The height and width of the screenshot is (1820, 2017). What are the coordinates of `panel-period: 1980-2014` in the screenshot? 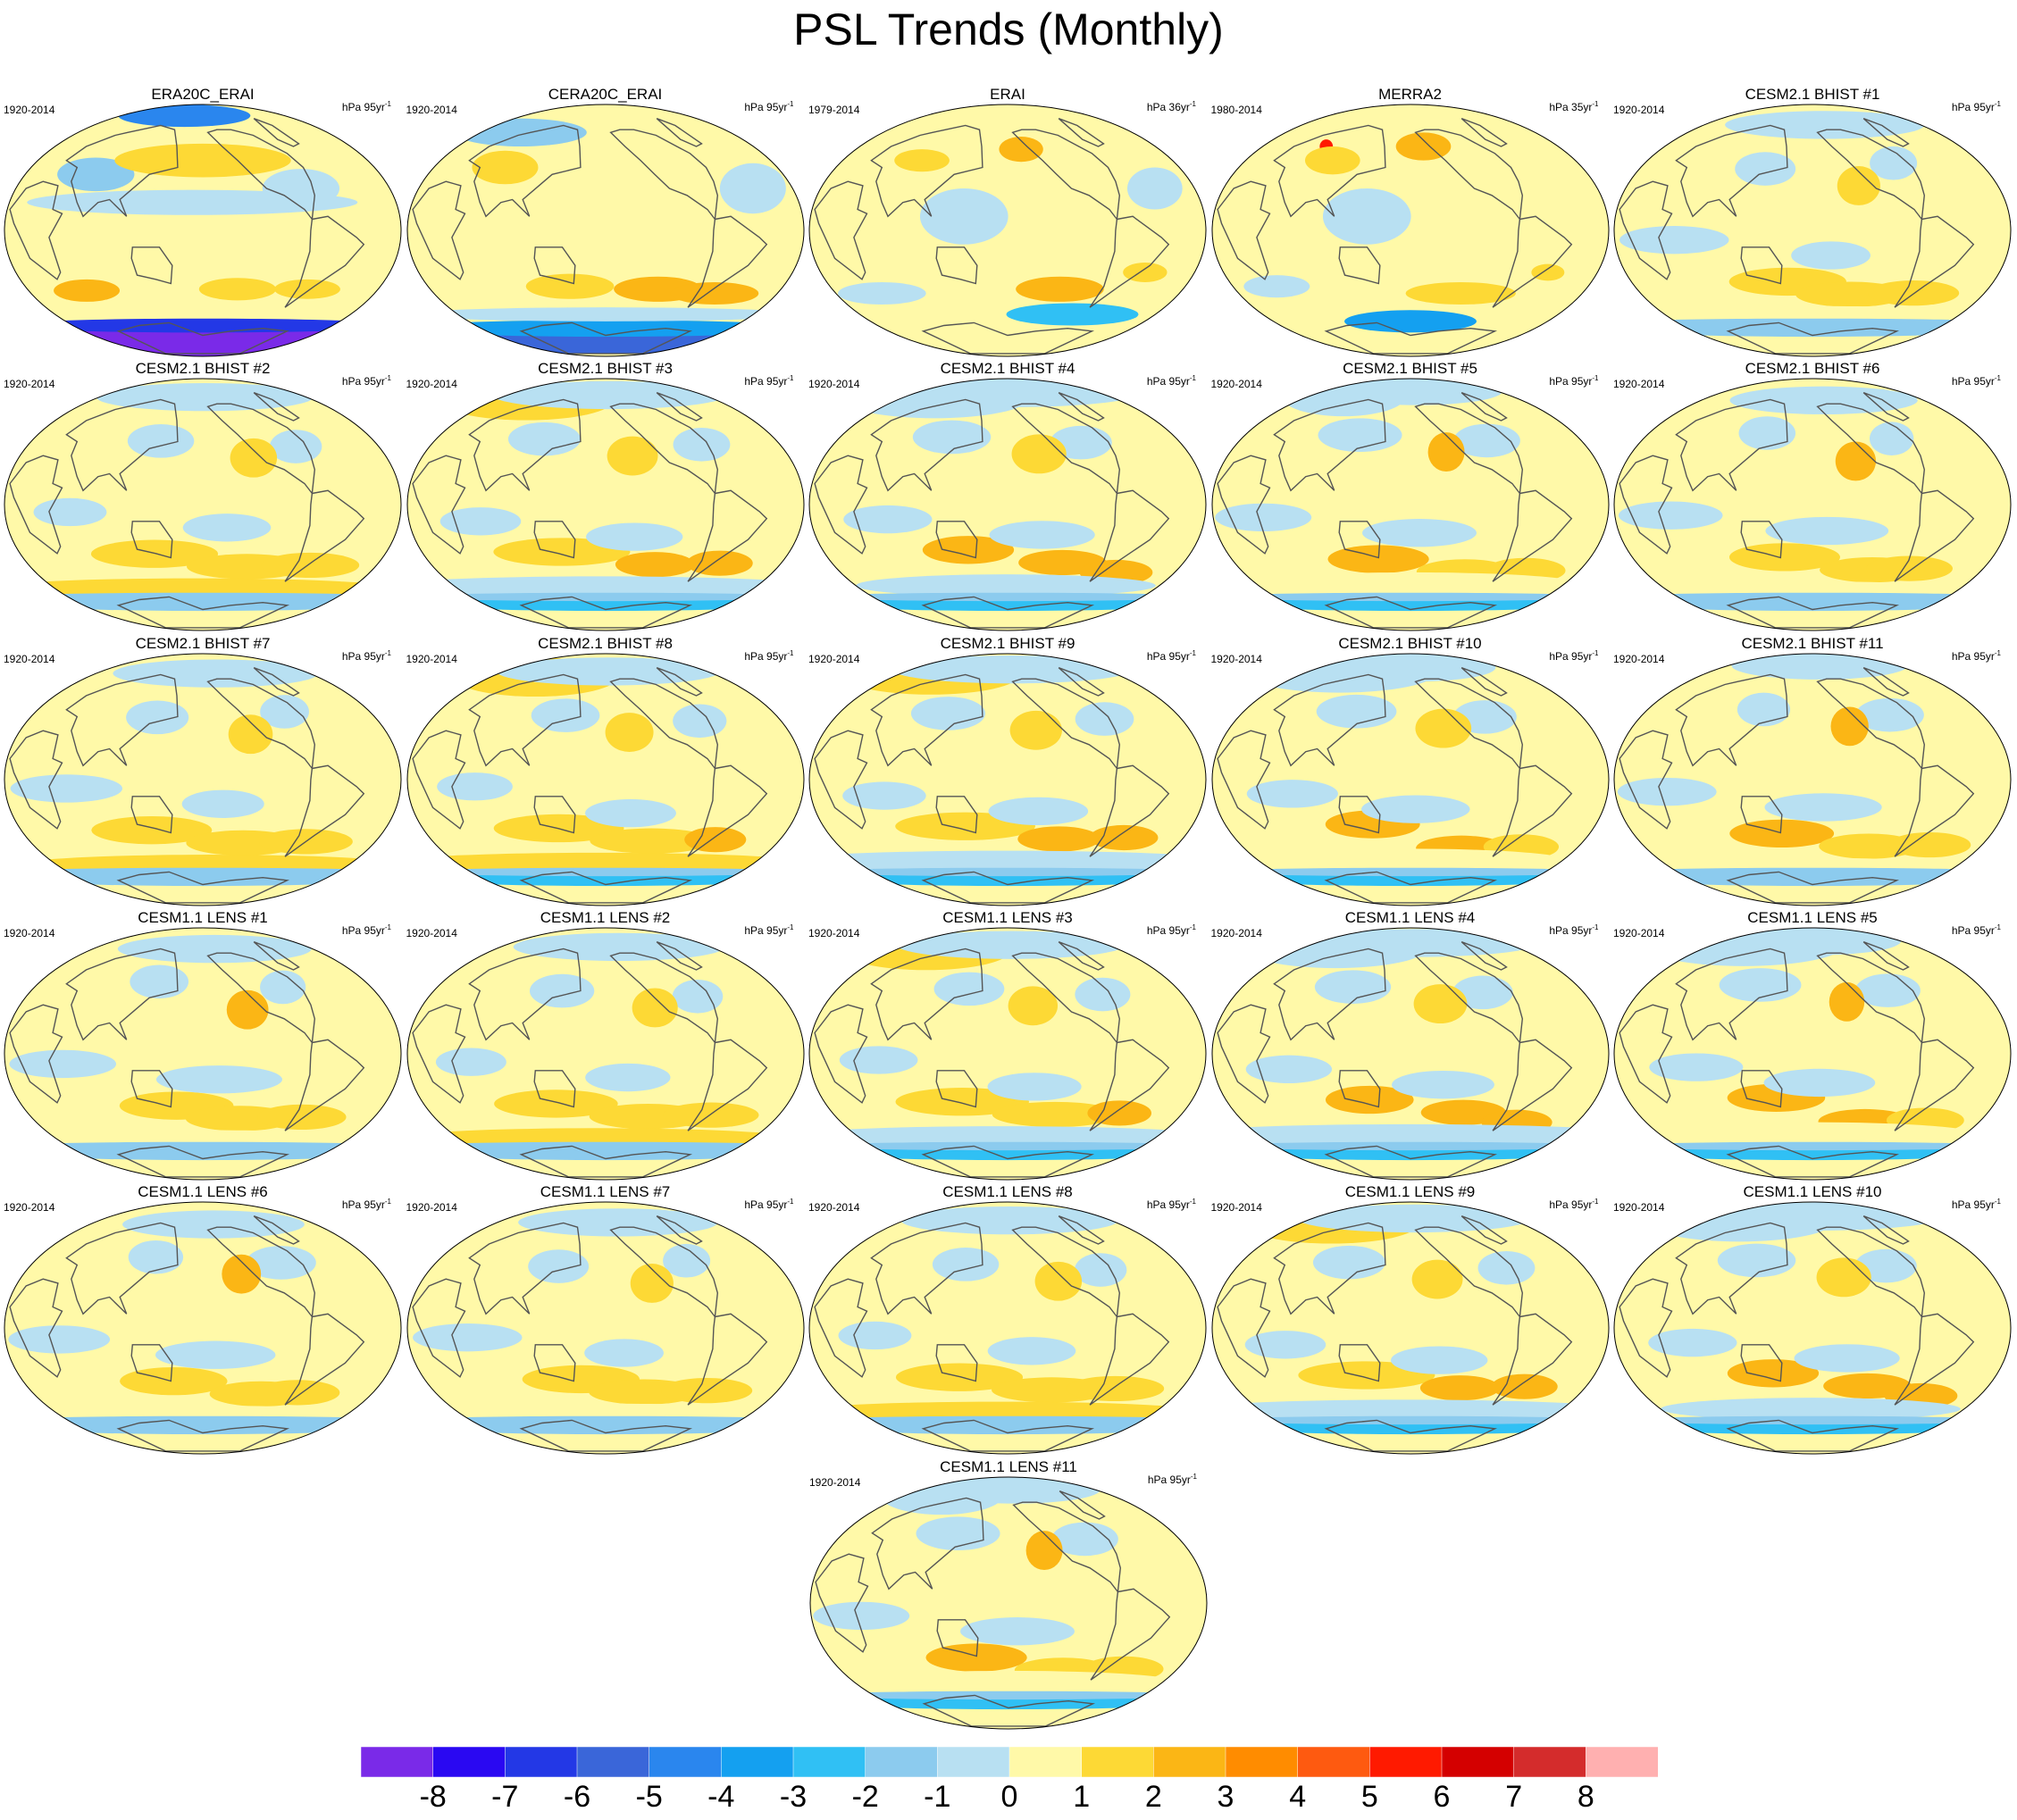 It's located at (1236, 110).